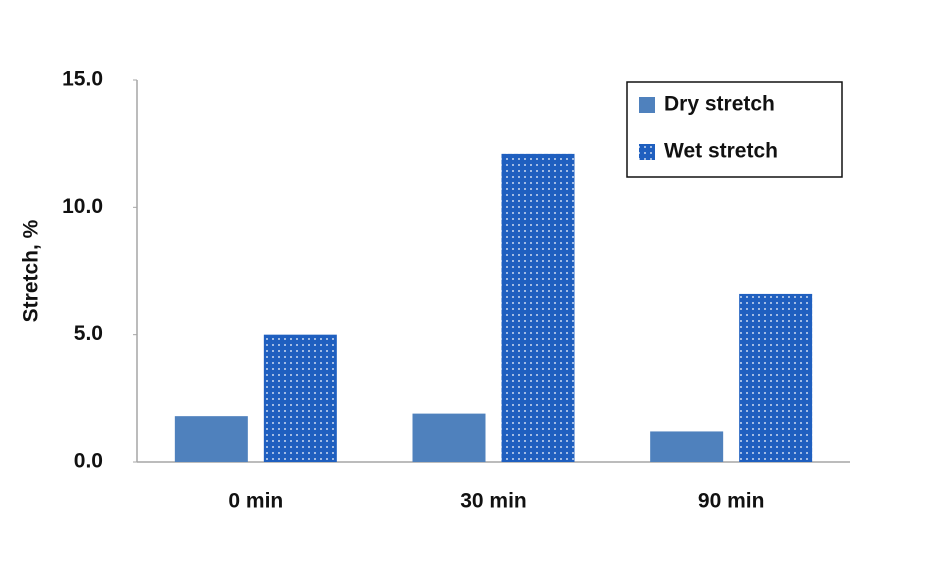 The image size is (926, 582). Describe the element at coordinates (82, 79) in the screenshot. I see `y-tick-label: 15.0` at that location.